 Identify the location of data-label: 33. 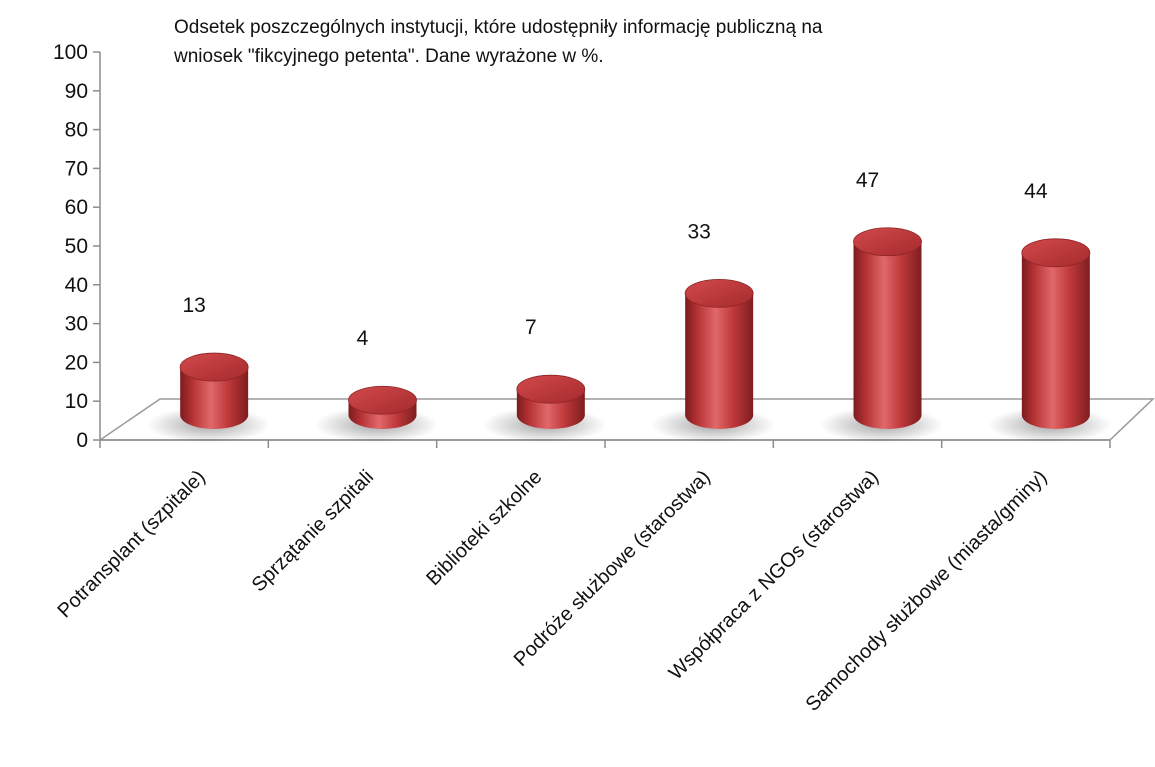
(698, 231).